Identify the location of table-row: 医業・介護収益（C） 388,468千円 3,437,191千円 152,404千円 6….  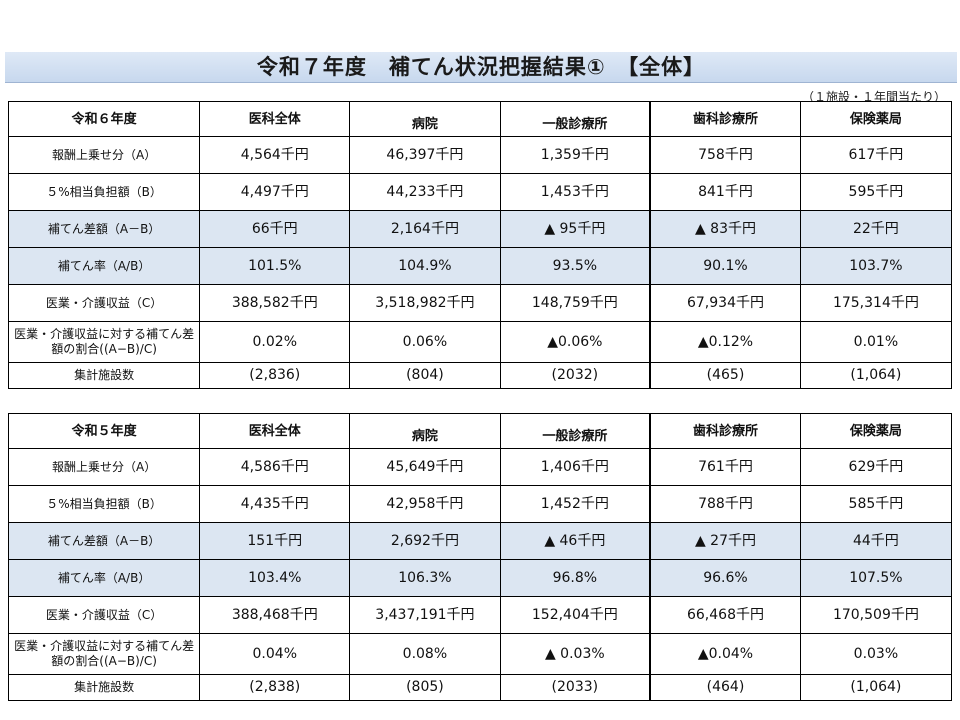
(480, 615).